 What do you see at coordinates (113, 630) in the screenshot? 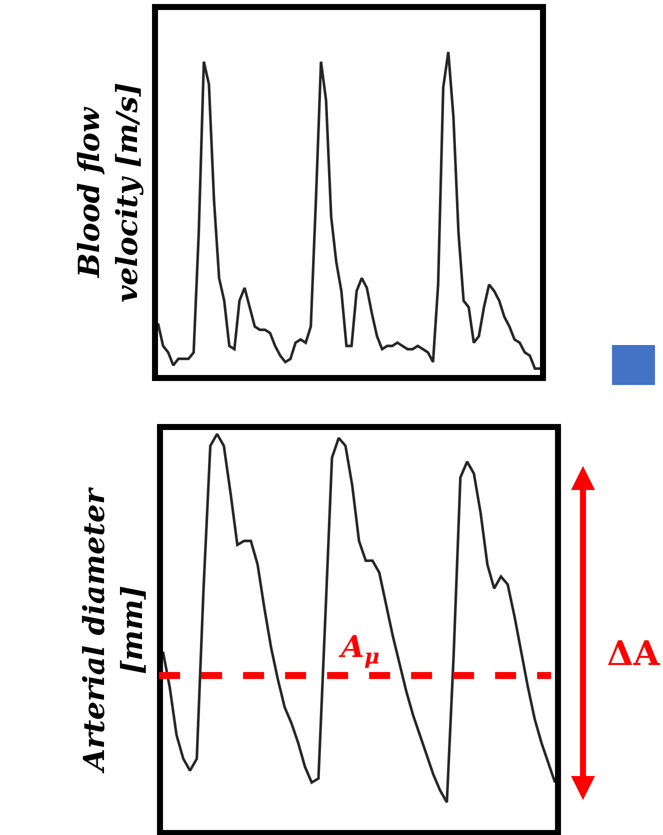
I see `y-axis-title: Arterial diameter [mm]` at bounding box center [113, 630].